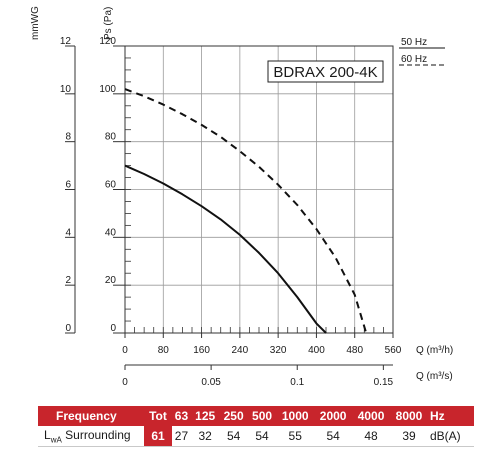 This screenshot has height=450, width=500. What do you see at coordinates (295, 436) in the screenshot?
I see `lwa-value-1000: 55` at bounding box center [295, 436].